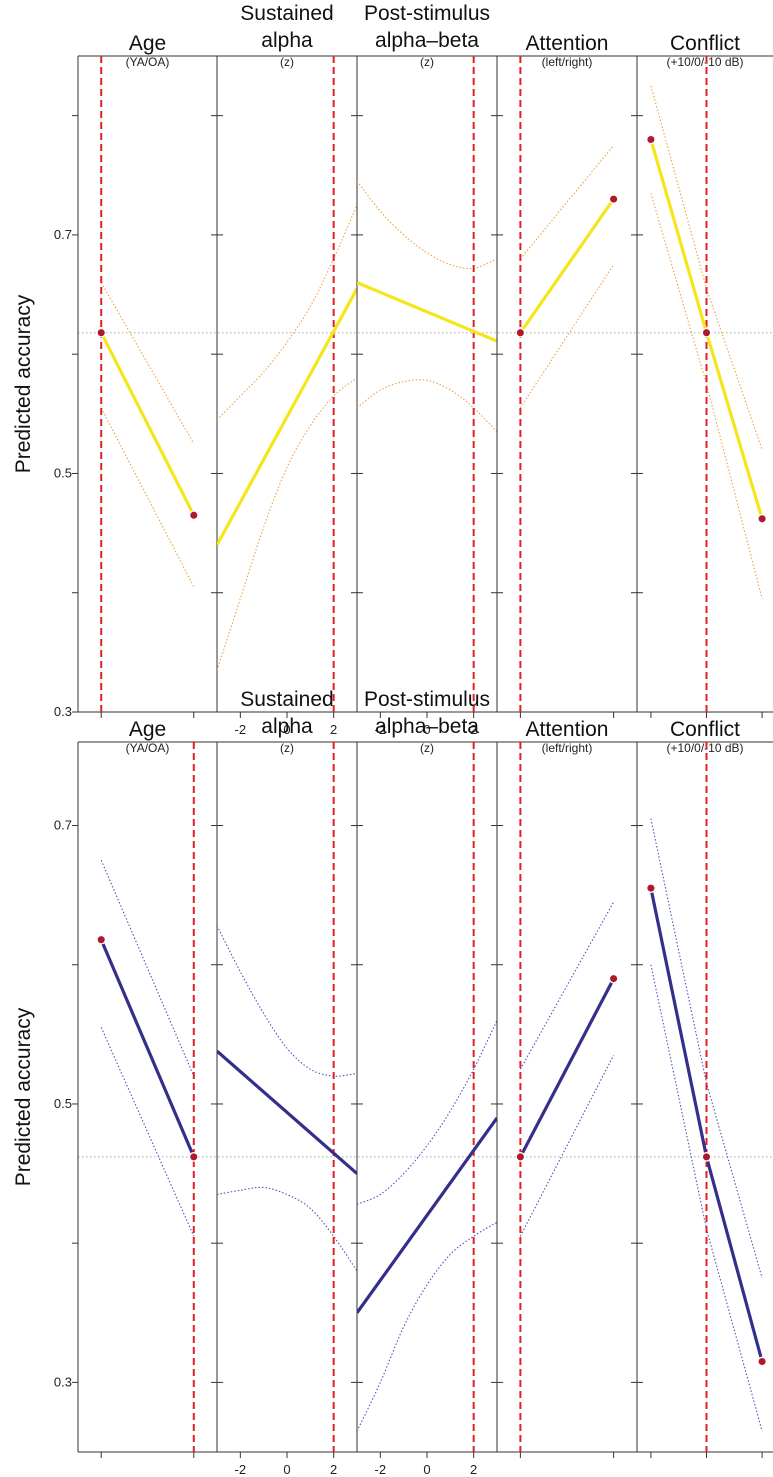  I want to click on panel-subtitle: (left/right), so click(567, 62).